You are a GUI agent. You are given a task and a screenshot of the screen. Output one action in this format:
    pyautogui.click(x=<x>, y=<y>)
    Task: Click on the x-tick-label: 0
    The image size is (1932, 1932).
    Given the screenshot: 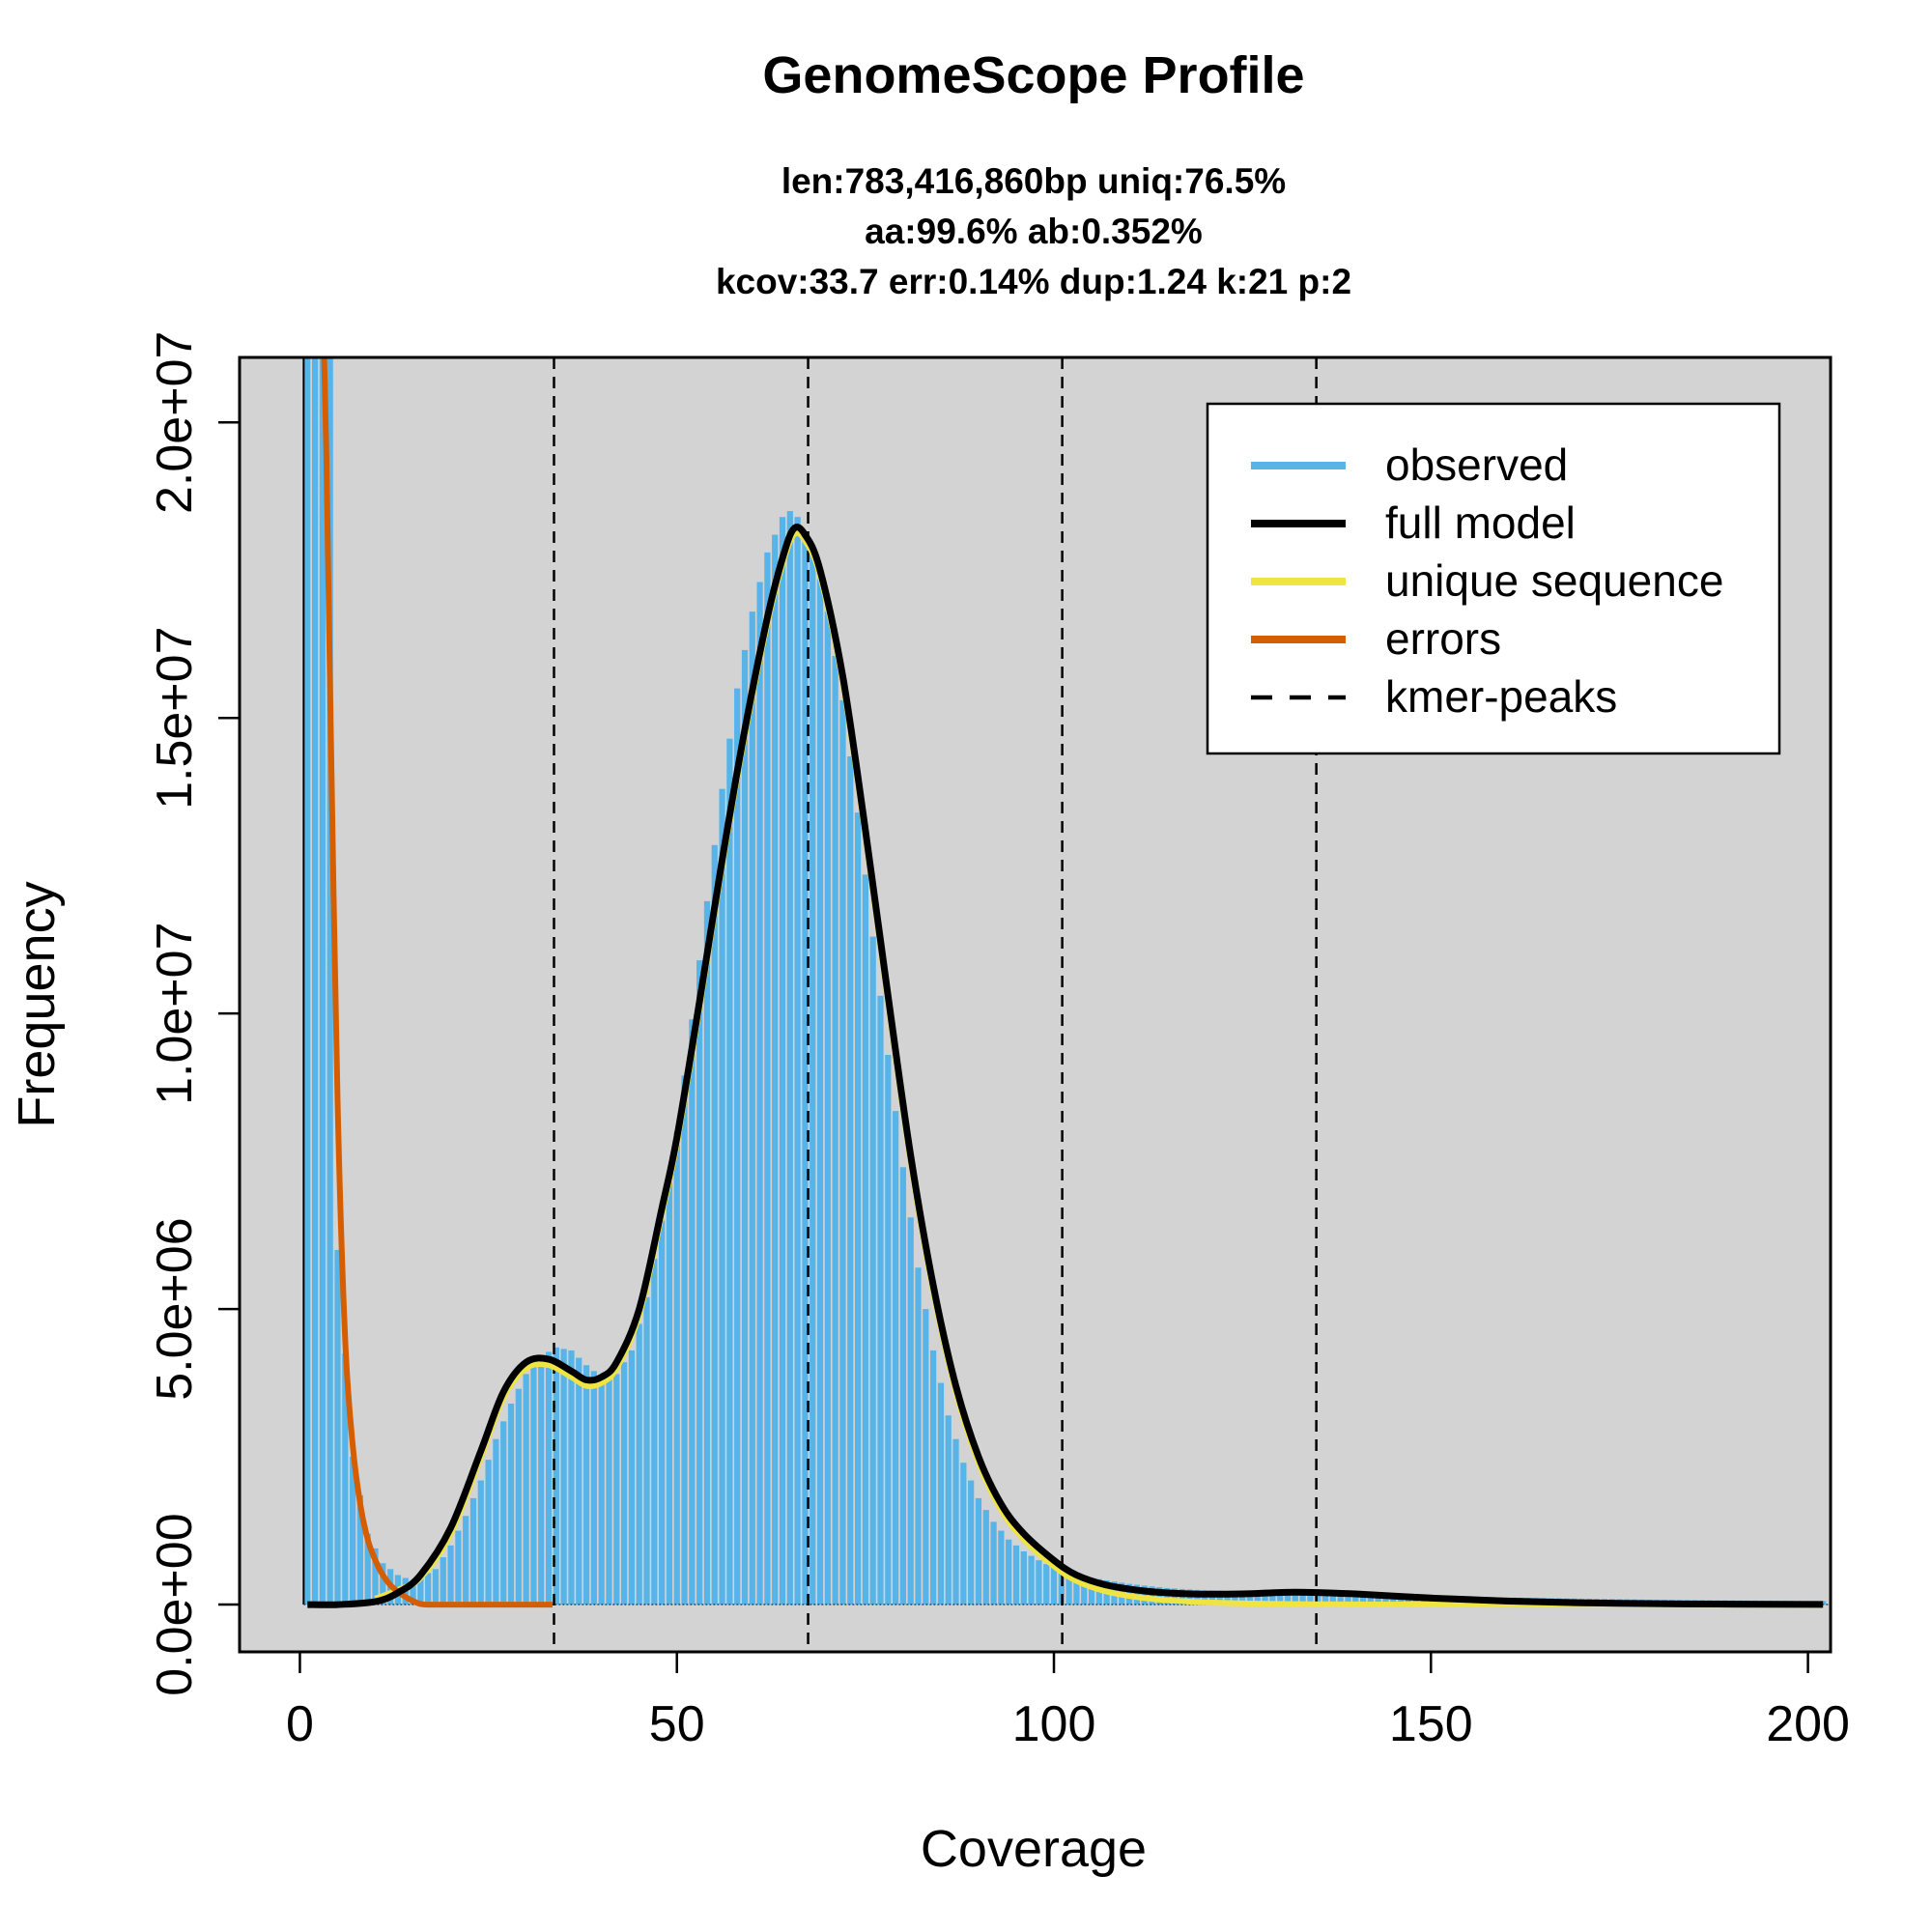 What is the action you would take?
    pyautogui.click(x=300, y=1724)
    